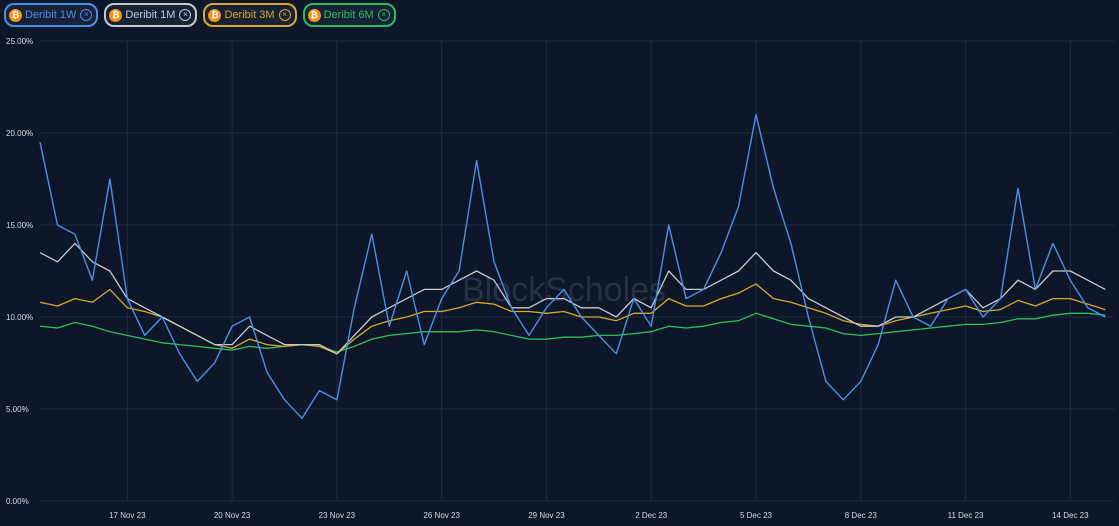 Image resolution: width=1119 pixels, height=526 pixels. Describe the element at coordinates (17, 409) in the screenshot. I see `y-tick-label: 5.00%` at that location.